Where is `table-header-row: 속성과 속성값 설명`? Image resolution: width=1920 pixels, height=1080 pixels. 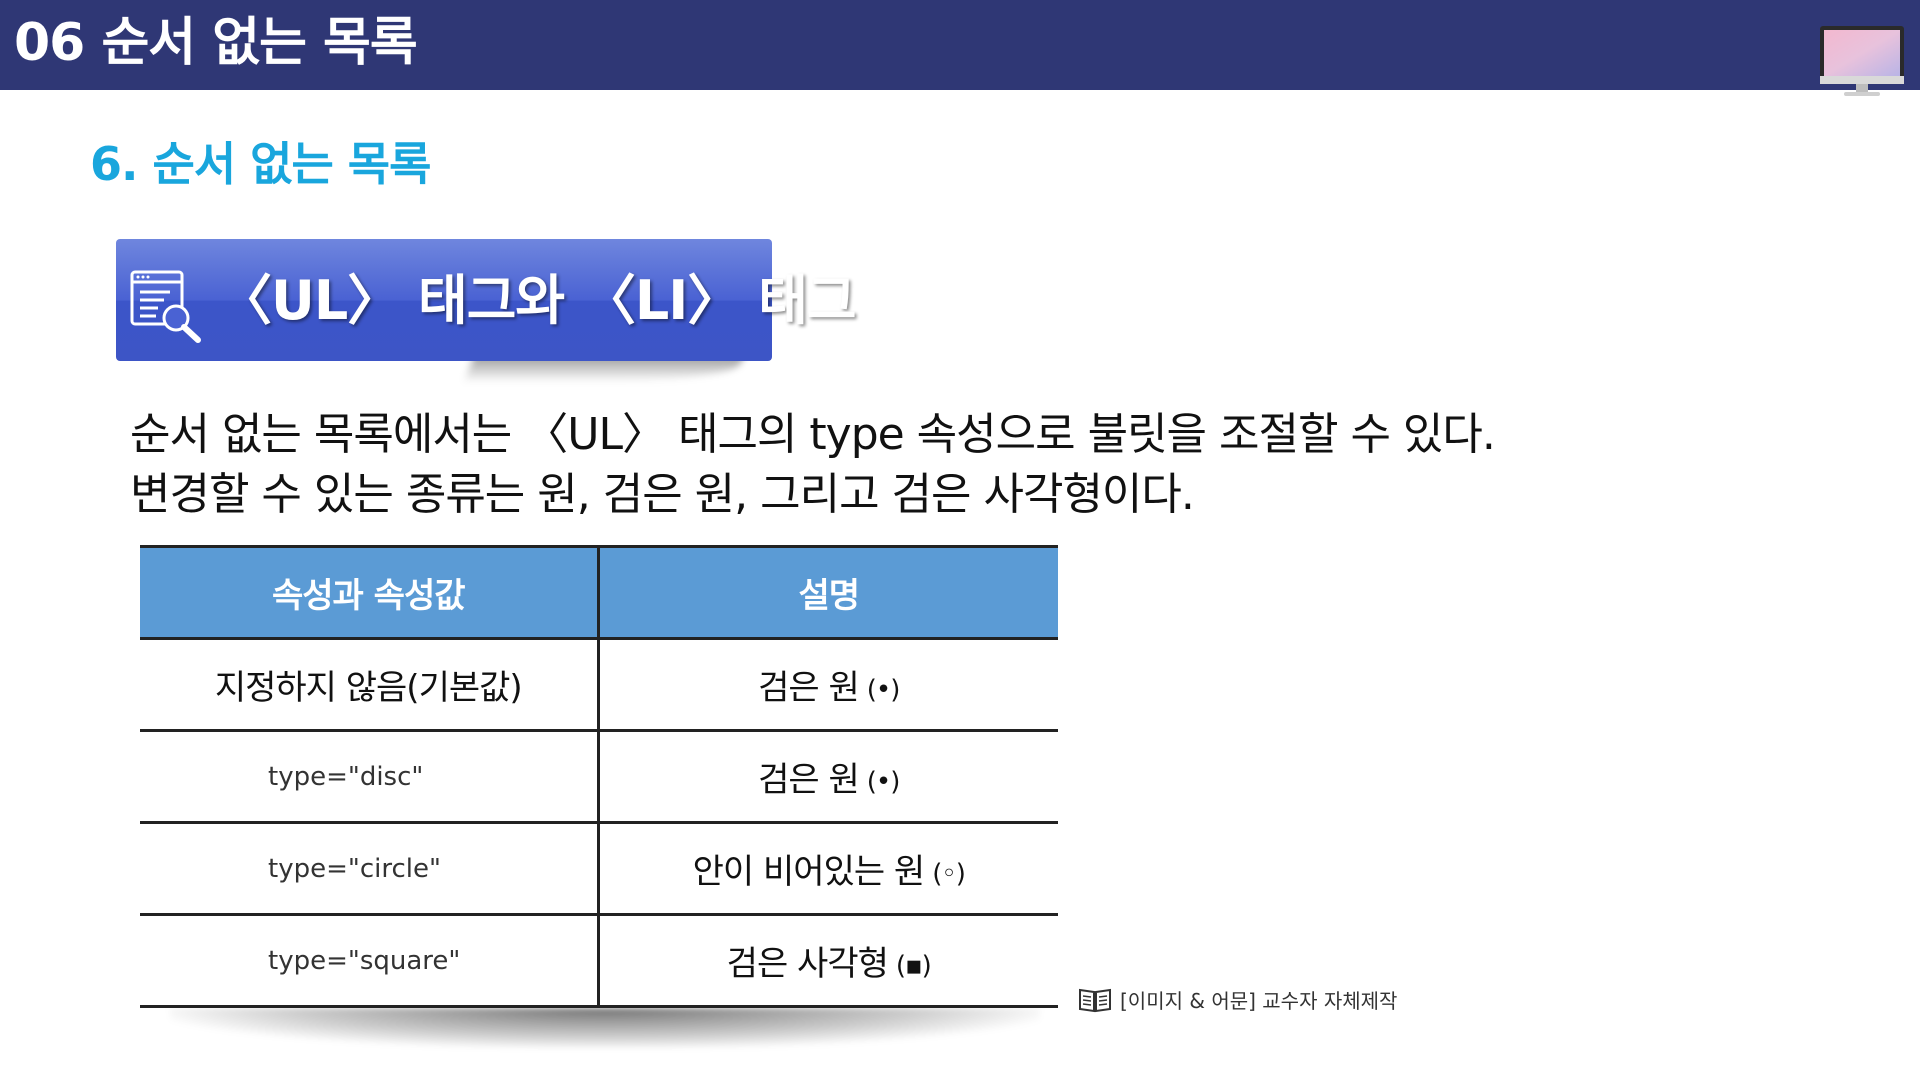
table-header-row: 속성과 속성값 설명 is located at coordinates (599, 592).